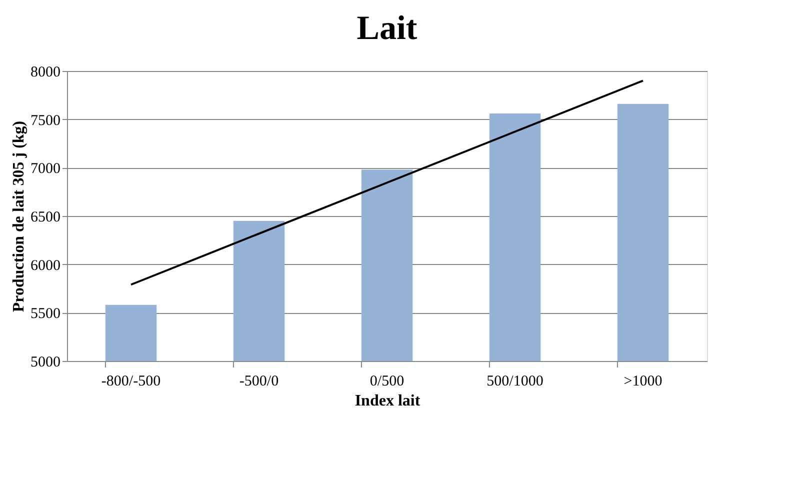 The image size is (791, 486). I want to click on x-axis-title: Index lait, so click(387, 401).